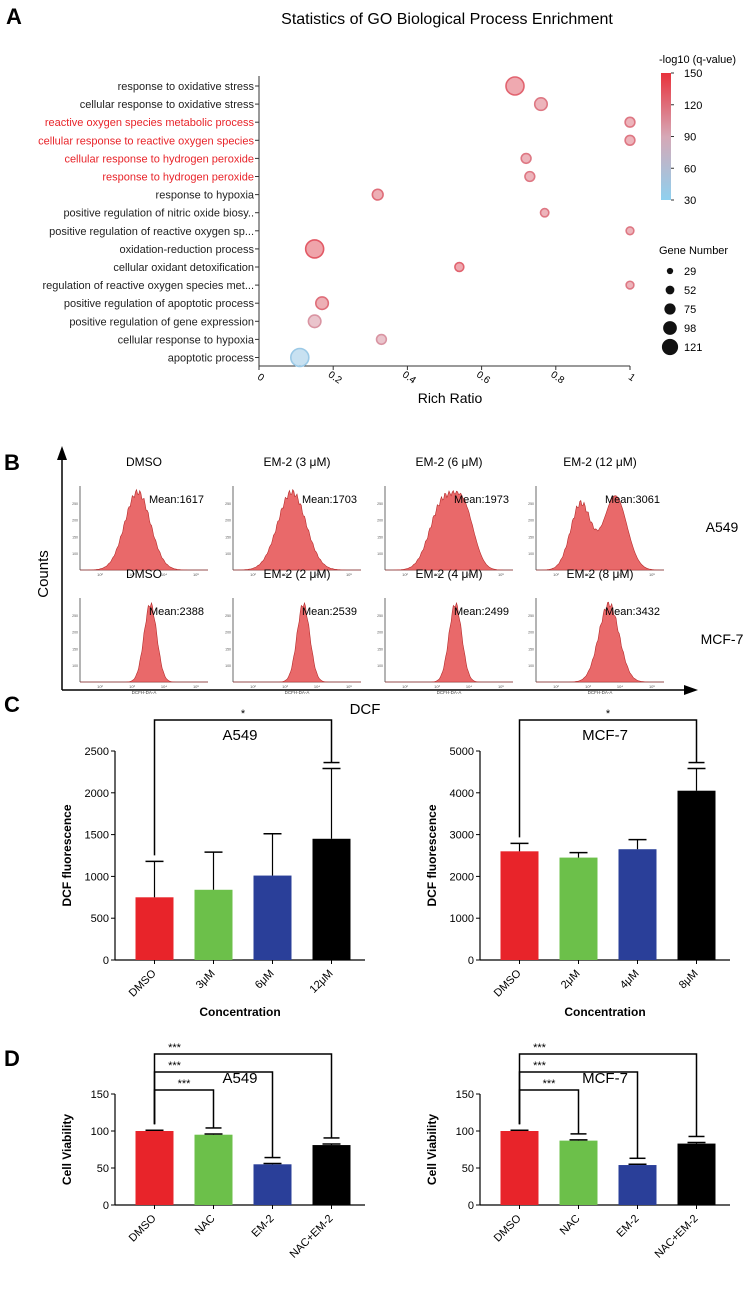  I want to click on flow-mean-label: Mean:3432, so click(632, 612).